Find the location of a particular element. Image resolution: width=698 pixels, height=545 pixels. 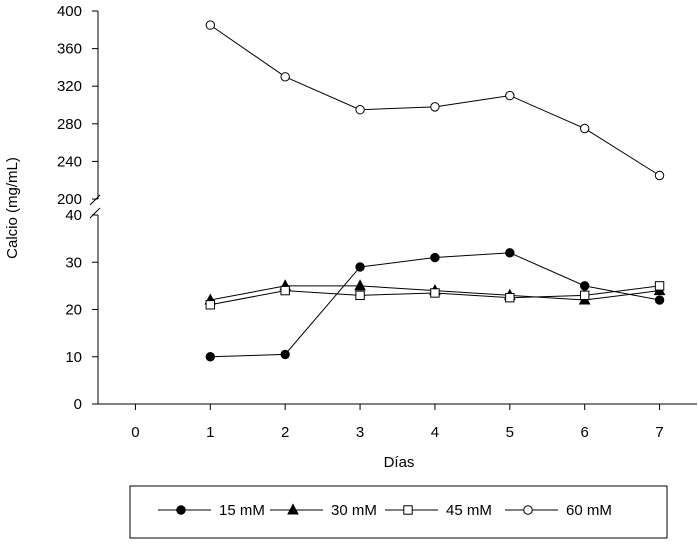

legend-entry: 15 mM is located at coordinates (211, 510).